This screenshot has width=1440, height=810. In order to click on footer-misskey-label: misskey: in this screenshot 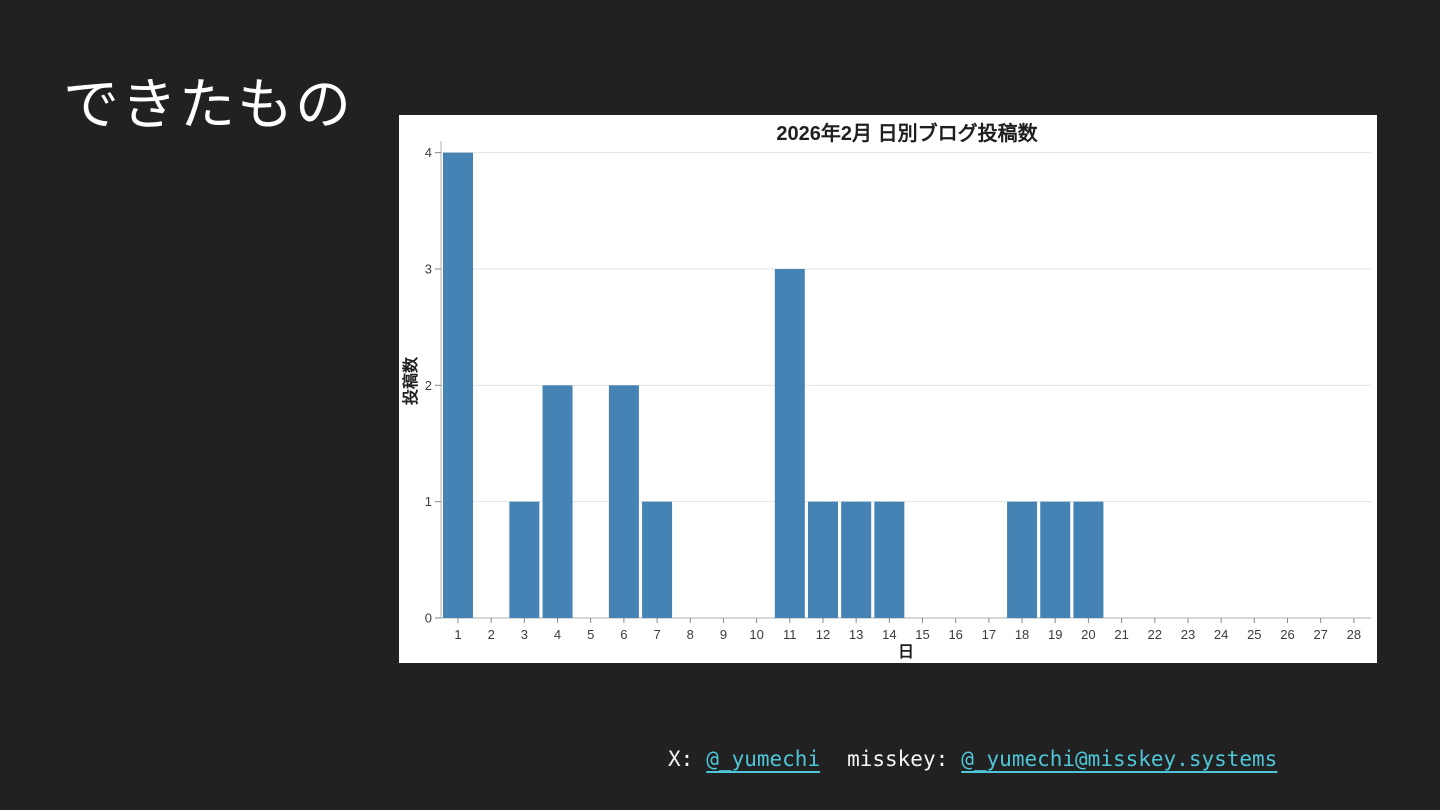, I will do `click(898, 759)`.